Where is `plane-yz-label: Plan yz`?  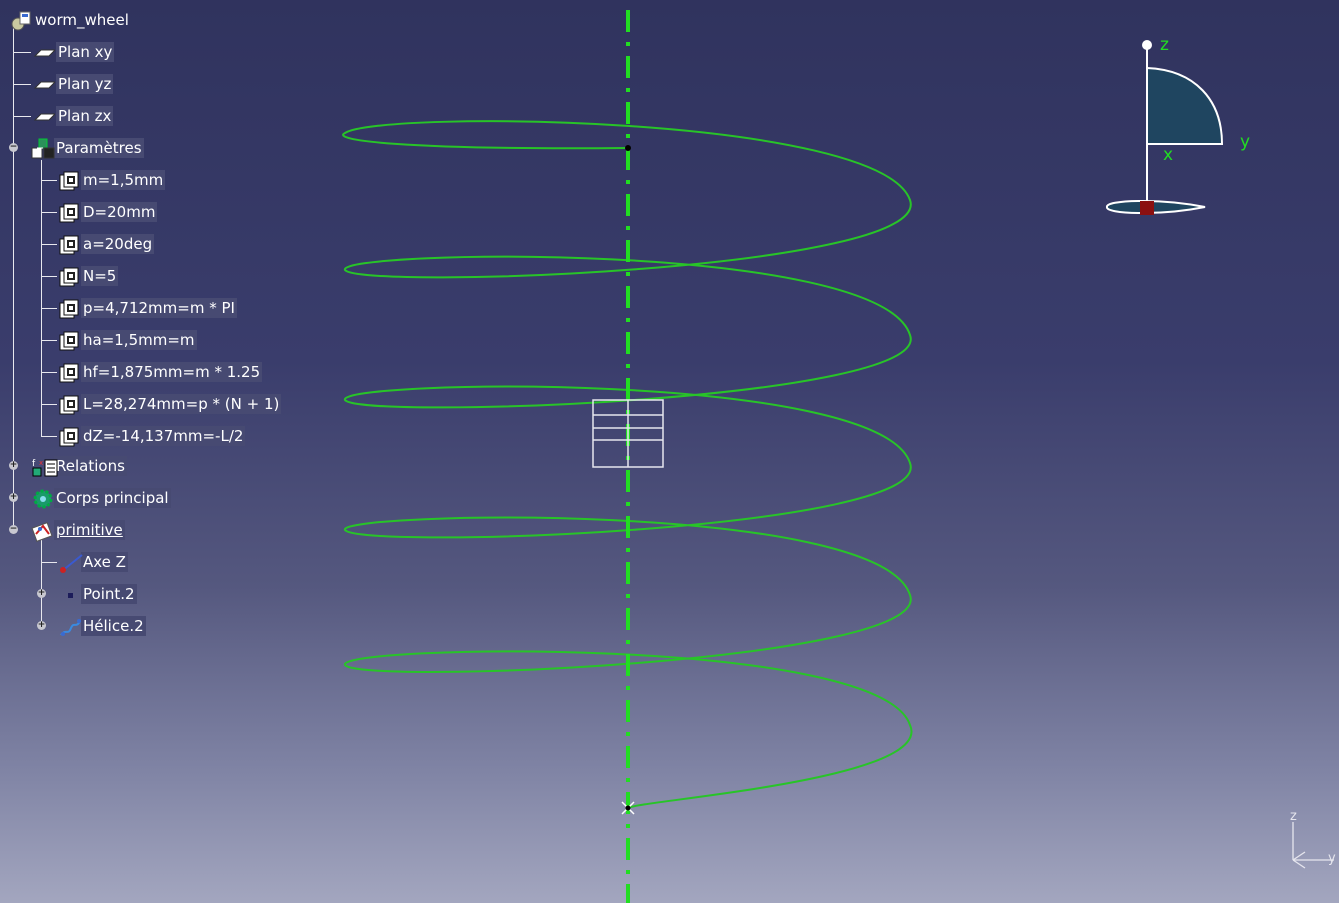
plane-yz-label: Plan yz is located at coordinates (85, 84).